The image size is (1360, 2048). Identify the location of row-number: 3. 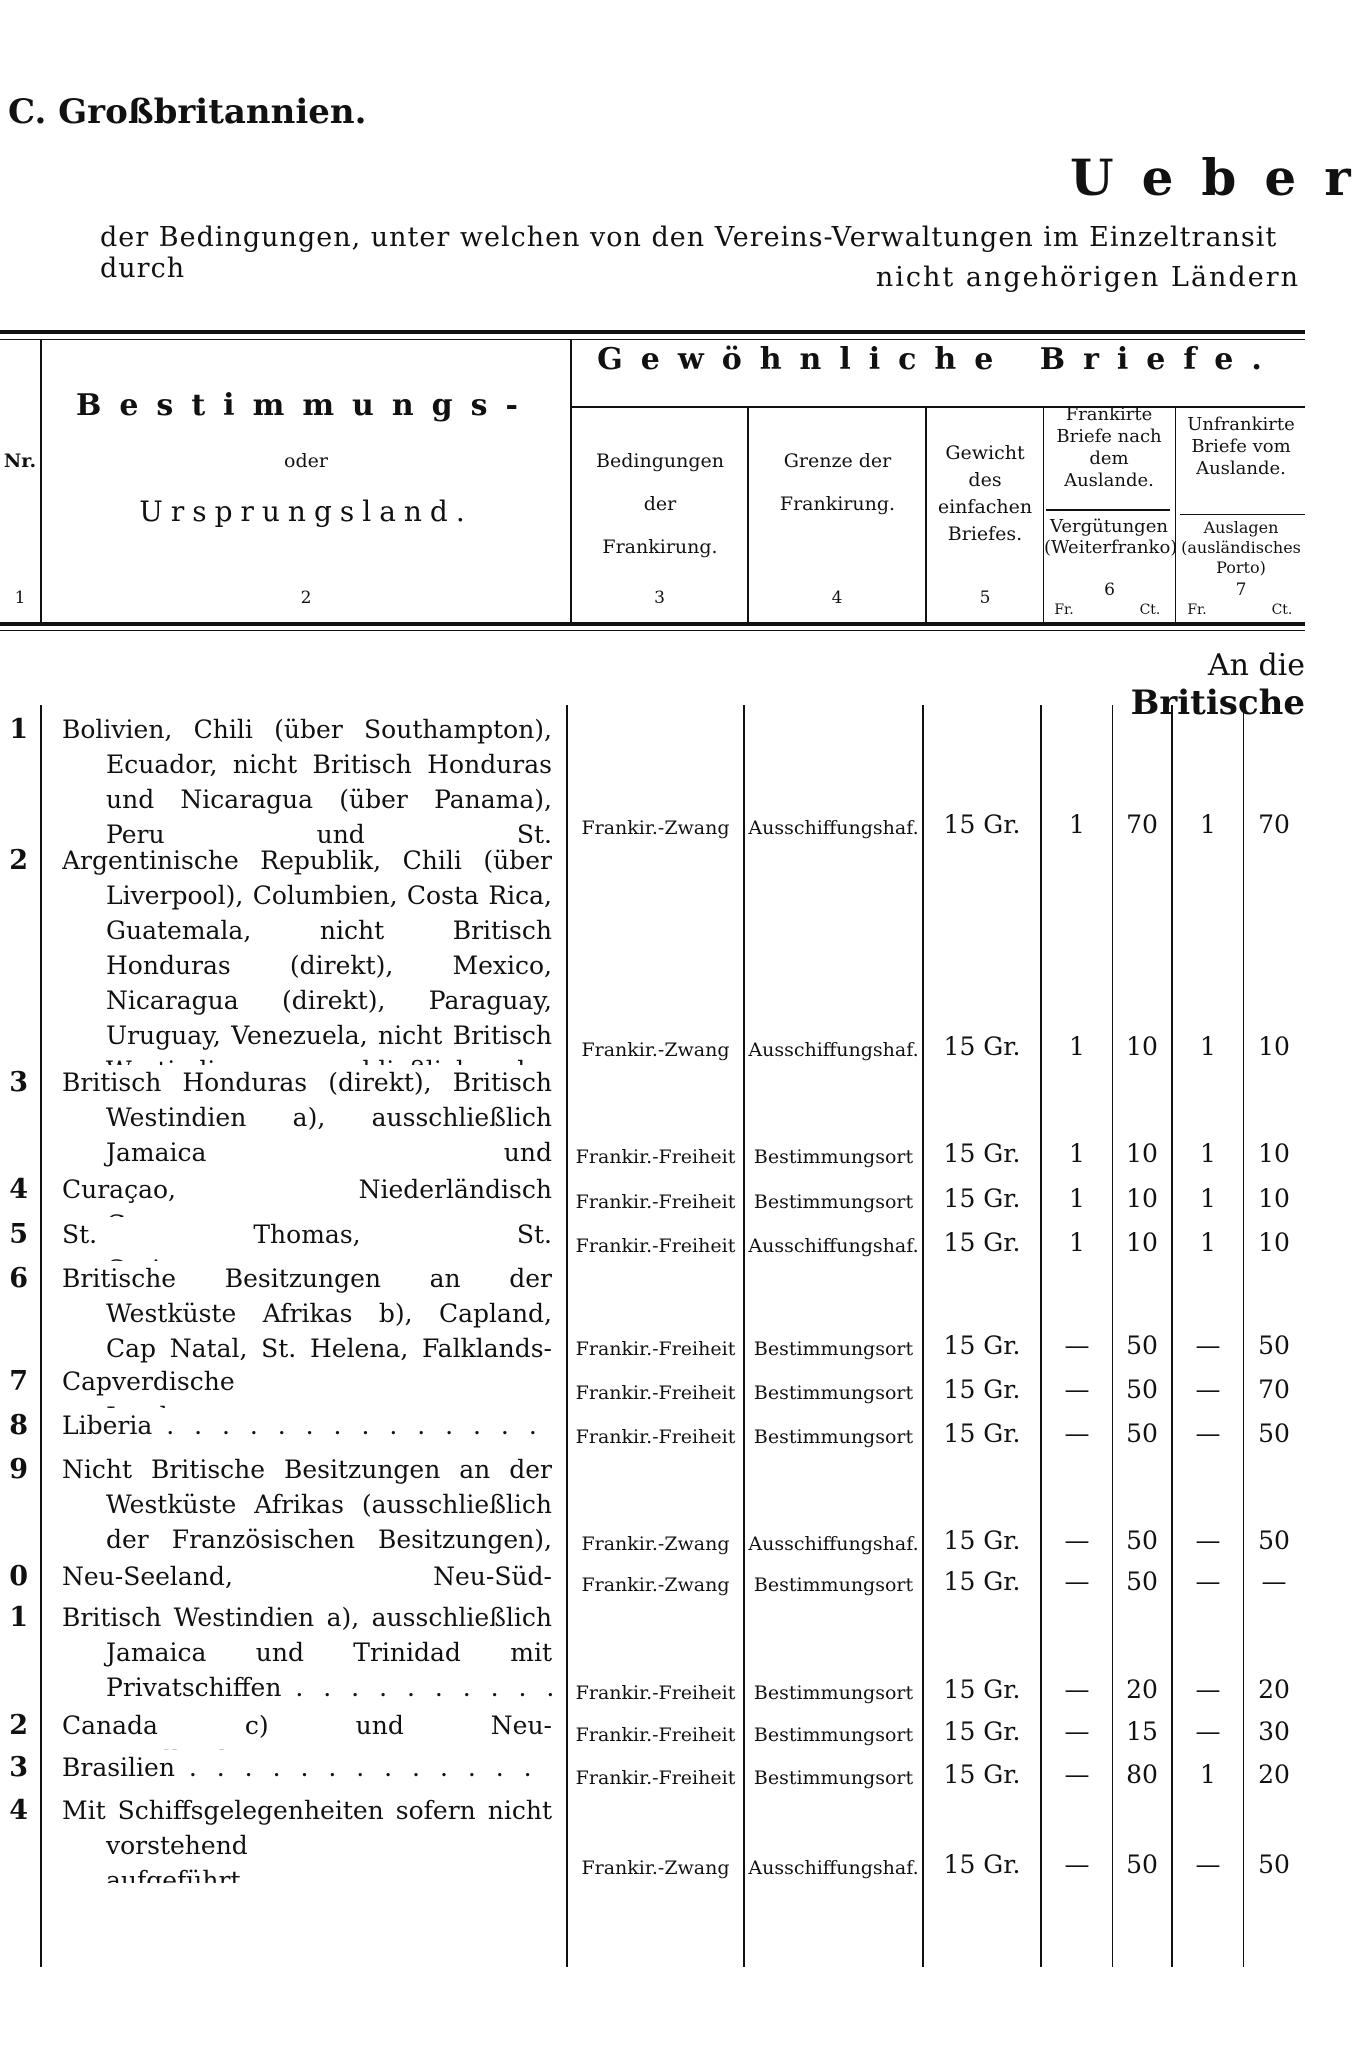
(18, 1767).